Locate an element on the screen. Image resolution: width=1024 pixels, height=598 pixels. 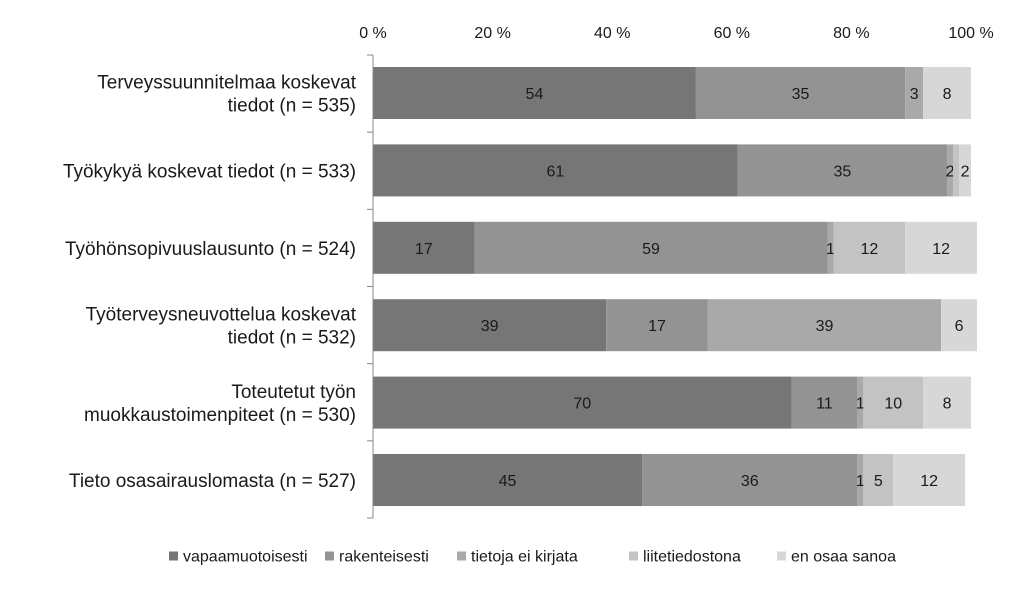
legend-item: vapaamuotoisesti is located at coordinates (238, 557).